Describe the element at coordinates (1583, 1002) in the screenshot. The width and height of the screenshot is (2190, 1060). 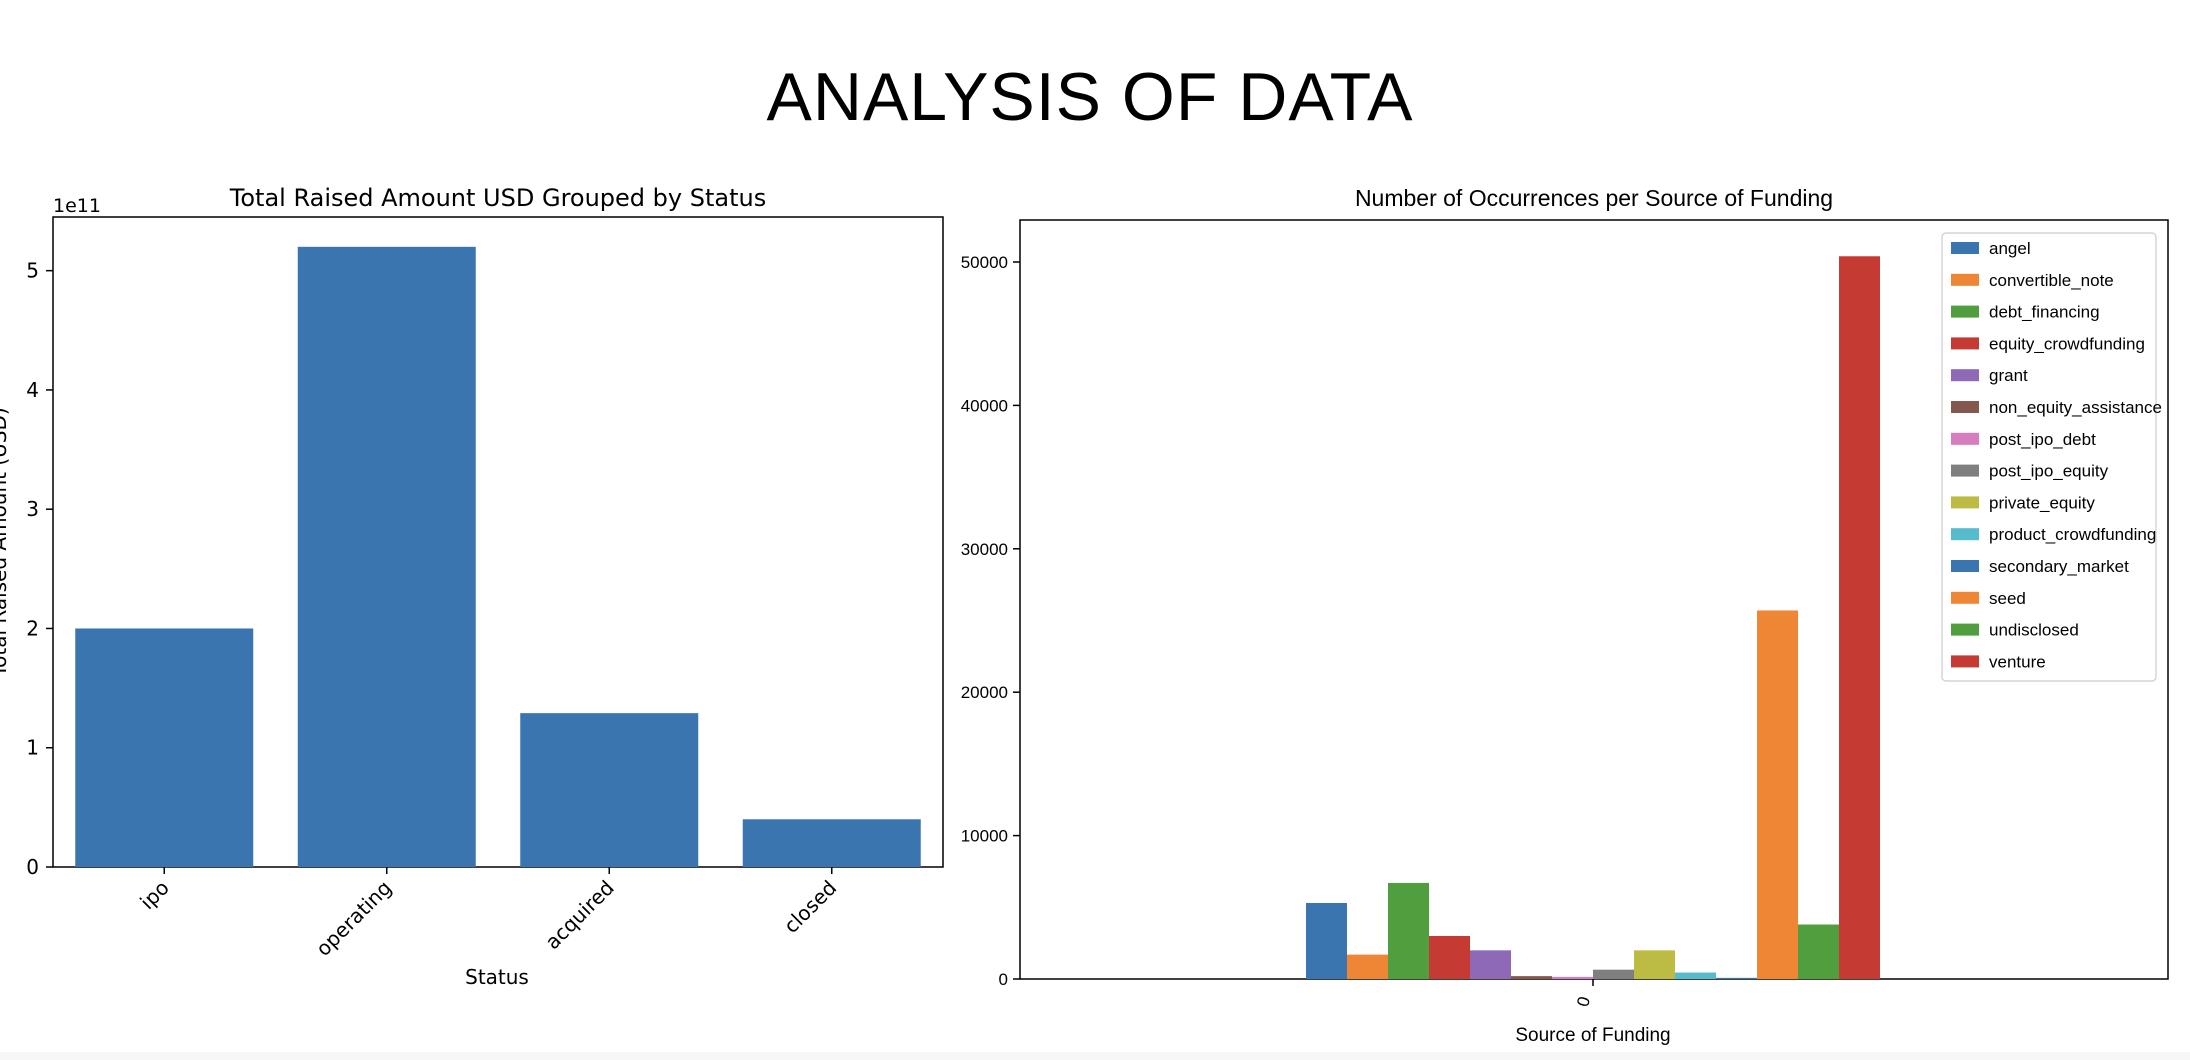
I see `x-tick-label: 0` at that location.